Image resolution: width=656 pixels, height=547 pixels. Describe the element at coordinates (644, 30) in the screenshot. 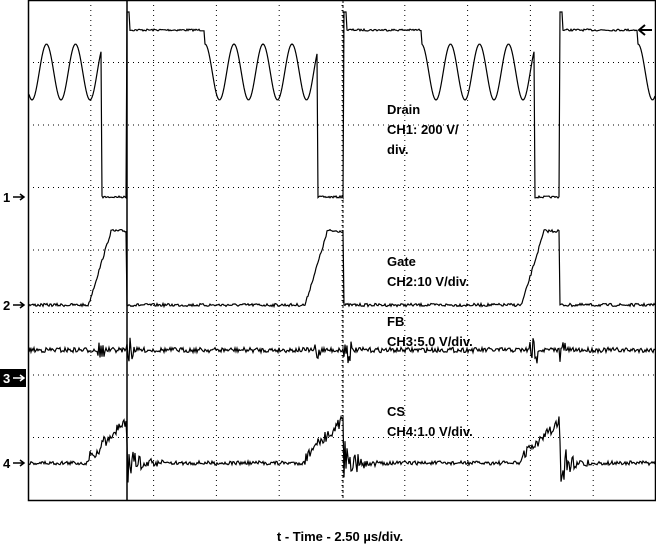

I see `trigger-level-arrow` at that location.